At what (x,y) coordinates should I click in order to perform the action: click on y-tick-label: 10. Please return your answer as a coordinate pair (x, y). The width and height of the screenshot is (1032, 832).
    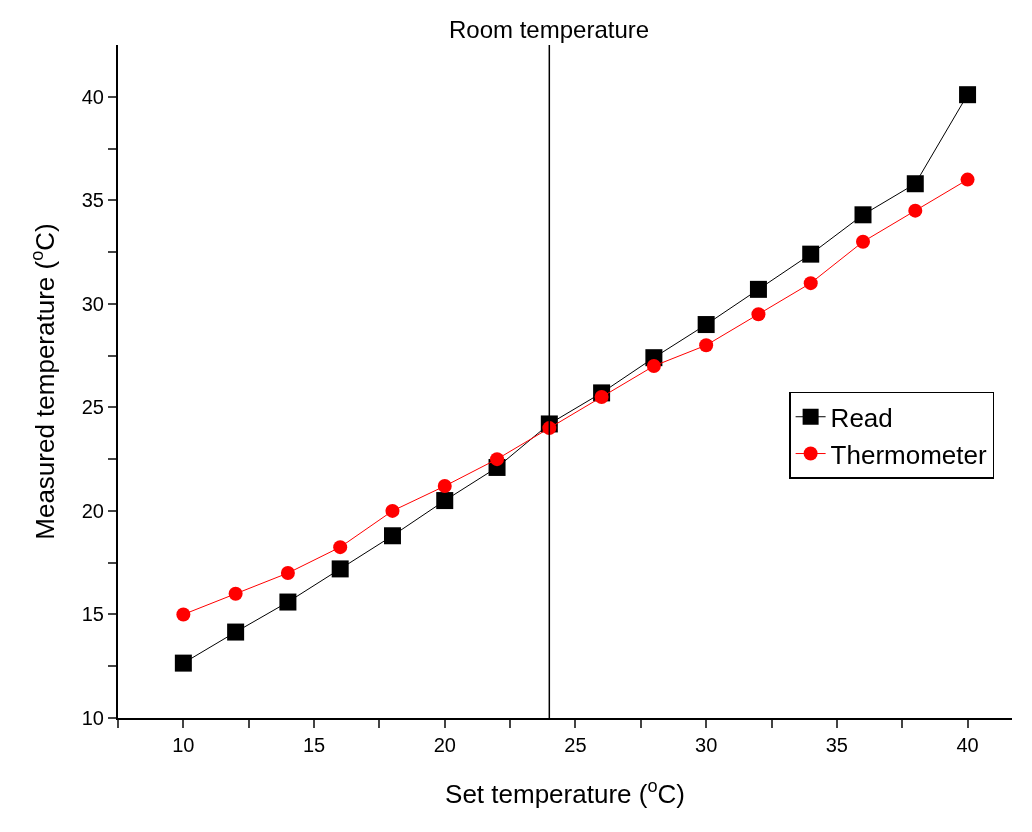
    Looking at the image, I should click on (92, 718).